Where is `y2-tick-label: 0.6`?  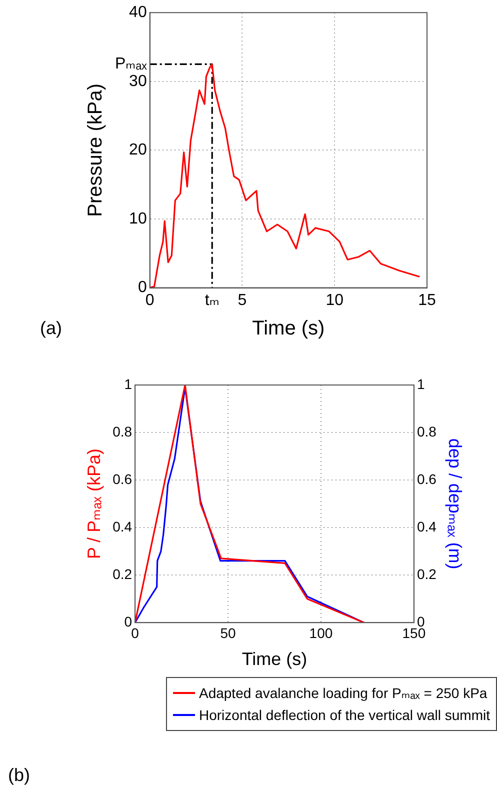 y2-tick-label: 0.6 is located at coordinates (426, 478).